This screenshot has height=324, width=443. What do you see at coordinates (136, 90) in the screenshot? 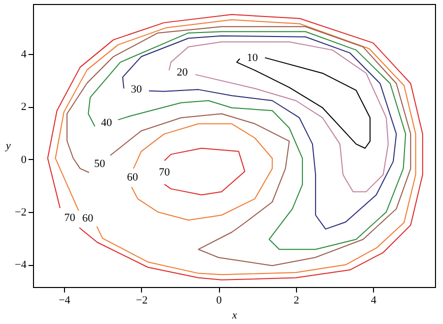
I see `series-label: 30` at bounding box center [136, 90].